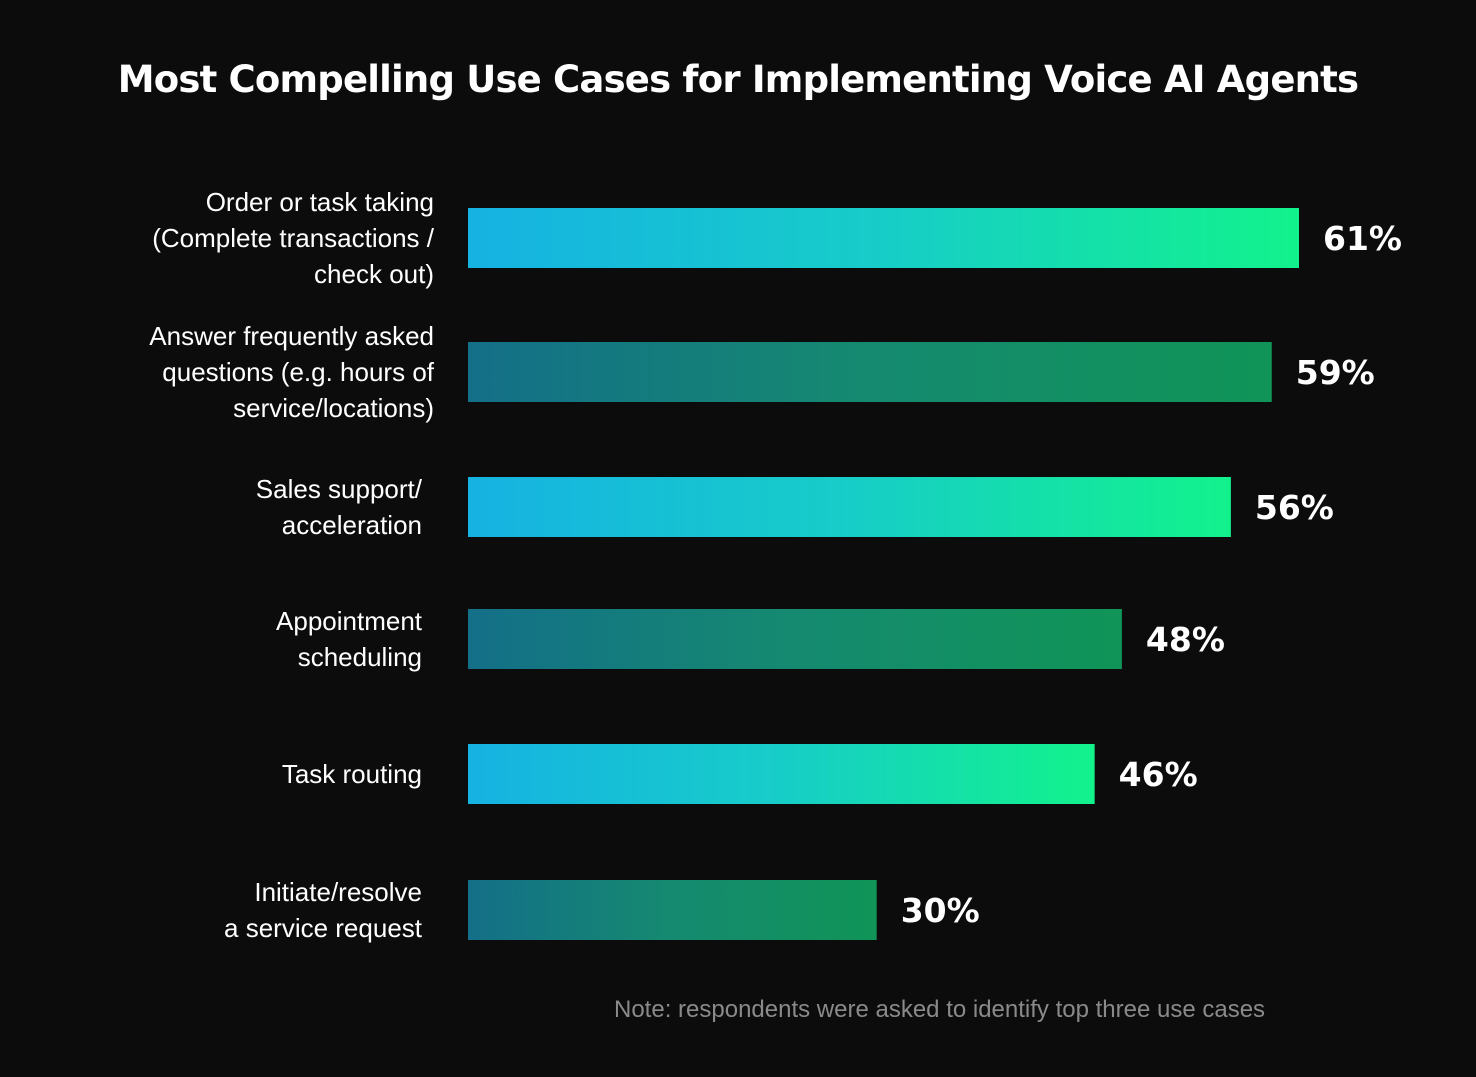 The height and width of the screenshot is (1077, 1476). I want to click on category-label-line: Appointment, so click(349, 621).